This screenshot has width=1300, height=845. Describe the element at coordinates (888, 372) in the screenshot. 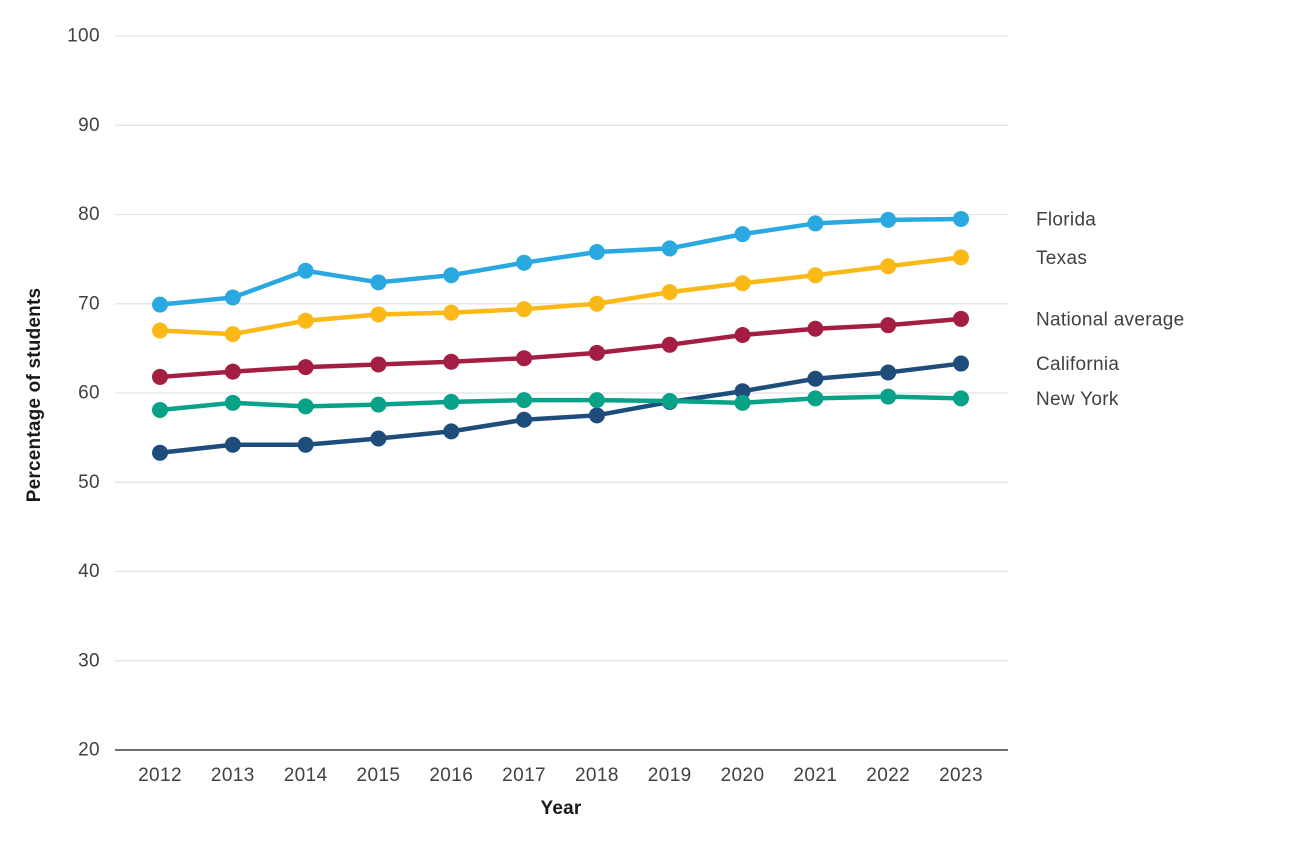

I see `data-point-california-2022` at that location.